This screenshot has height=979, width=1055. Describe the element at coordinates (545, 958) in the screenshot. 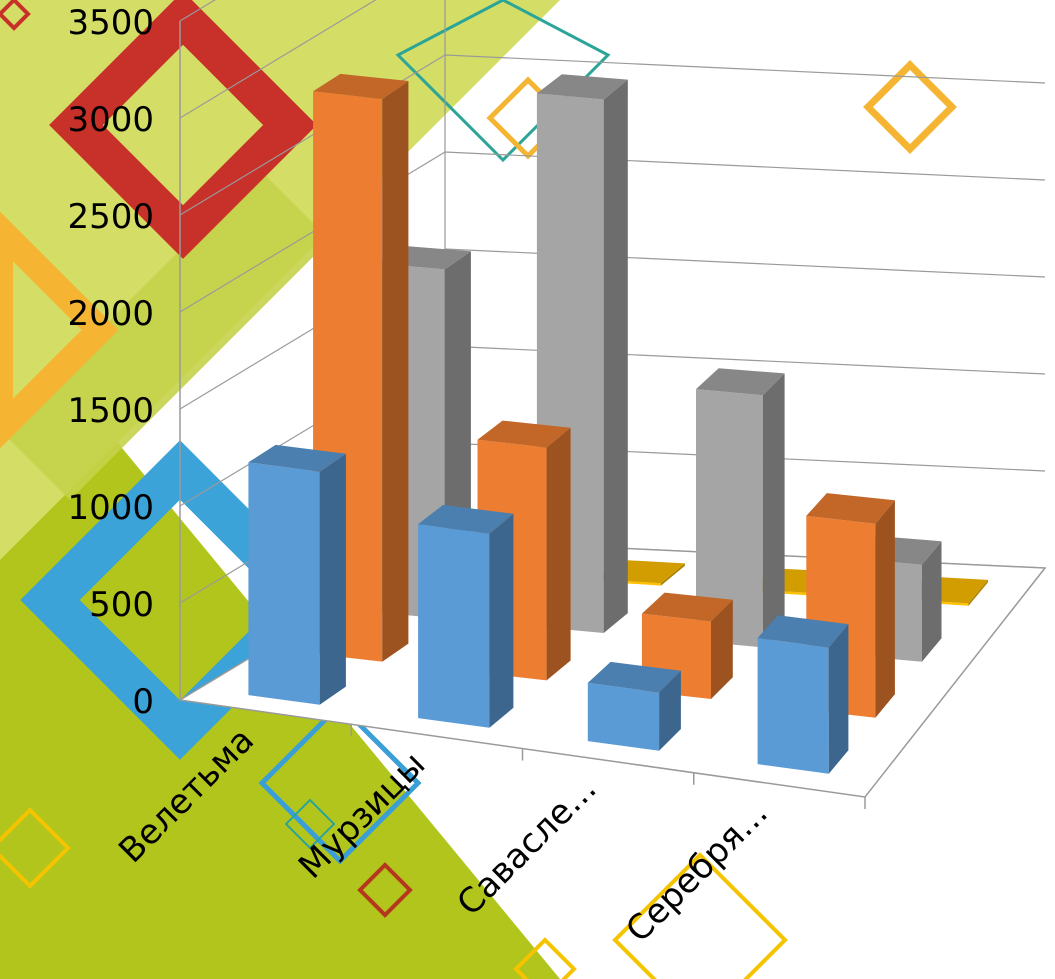

I see `yellow-diamond-bottom` at that location.